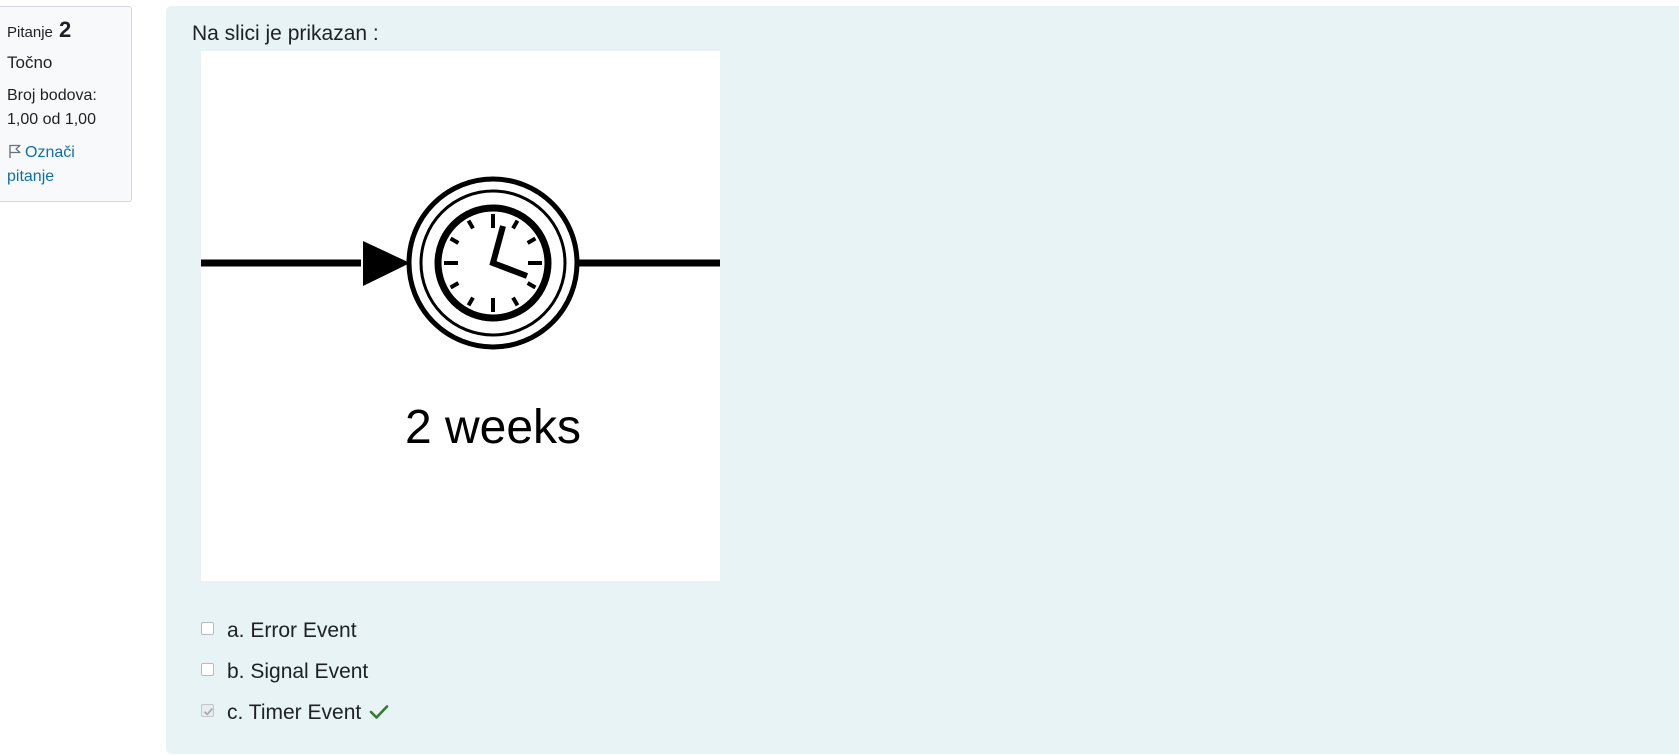  I want to click on correct-tick-icon, so click(379, 714).